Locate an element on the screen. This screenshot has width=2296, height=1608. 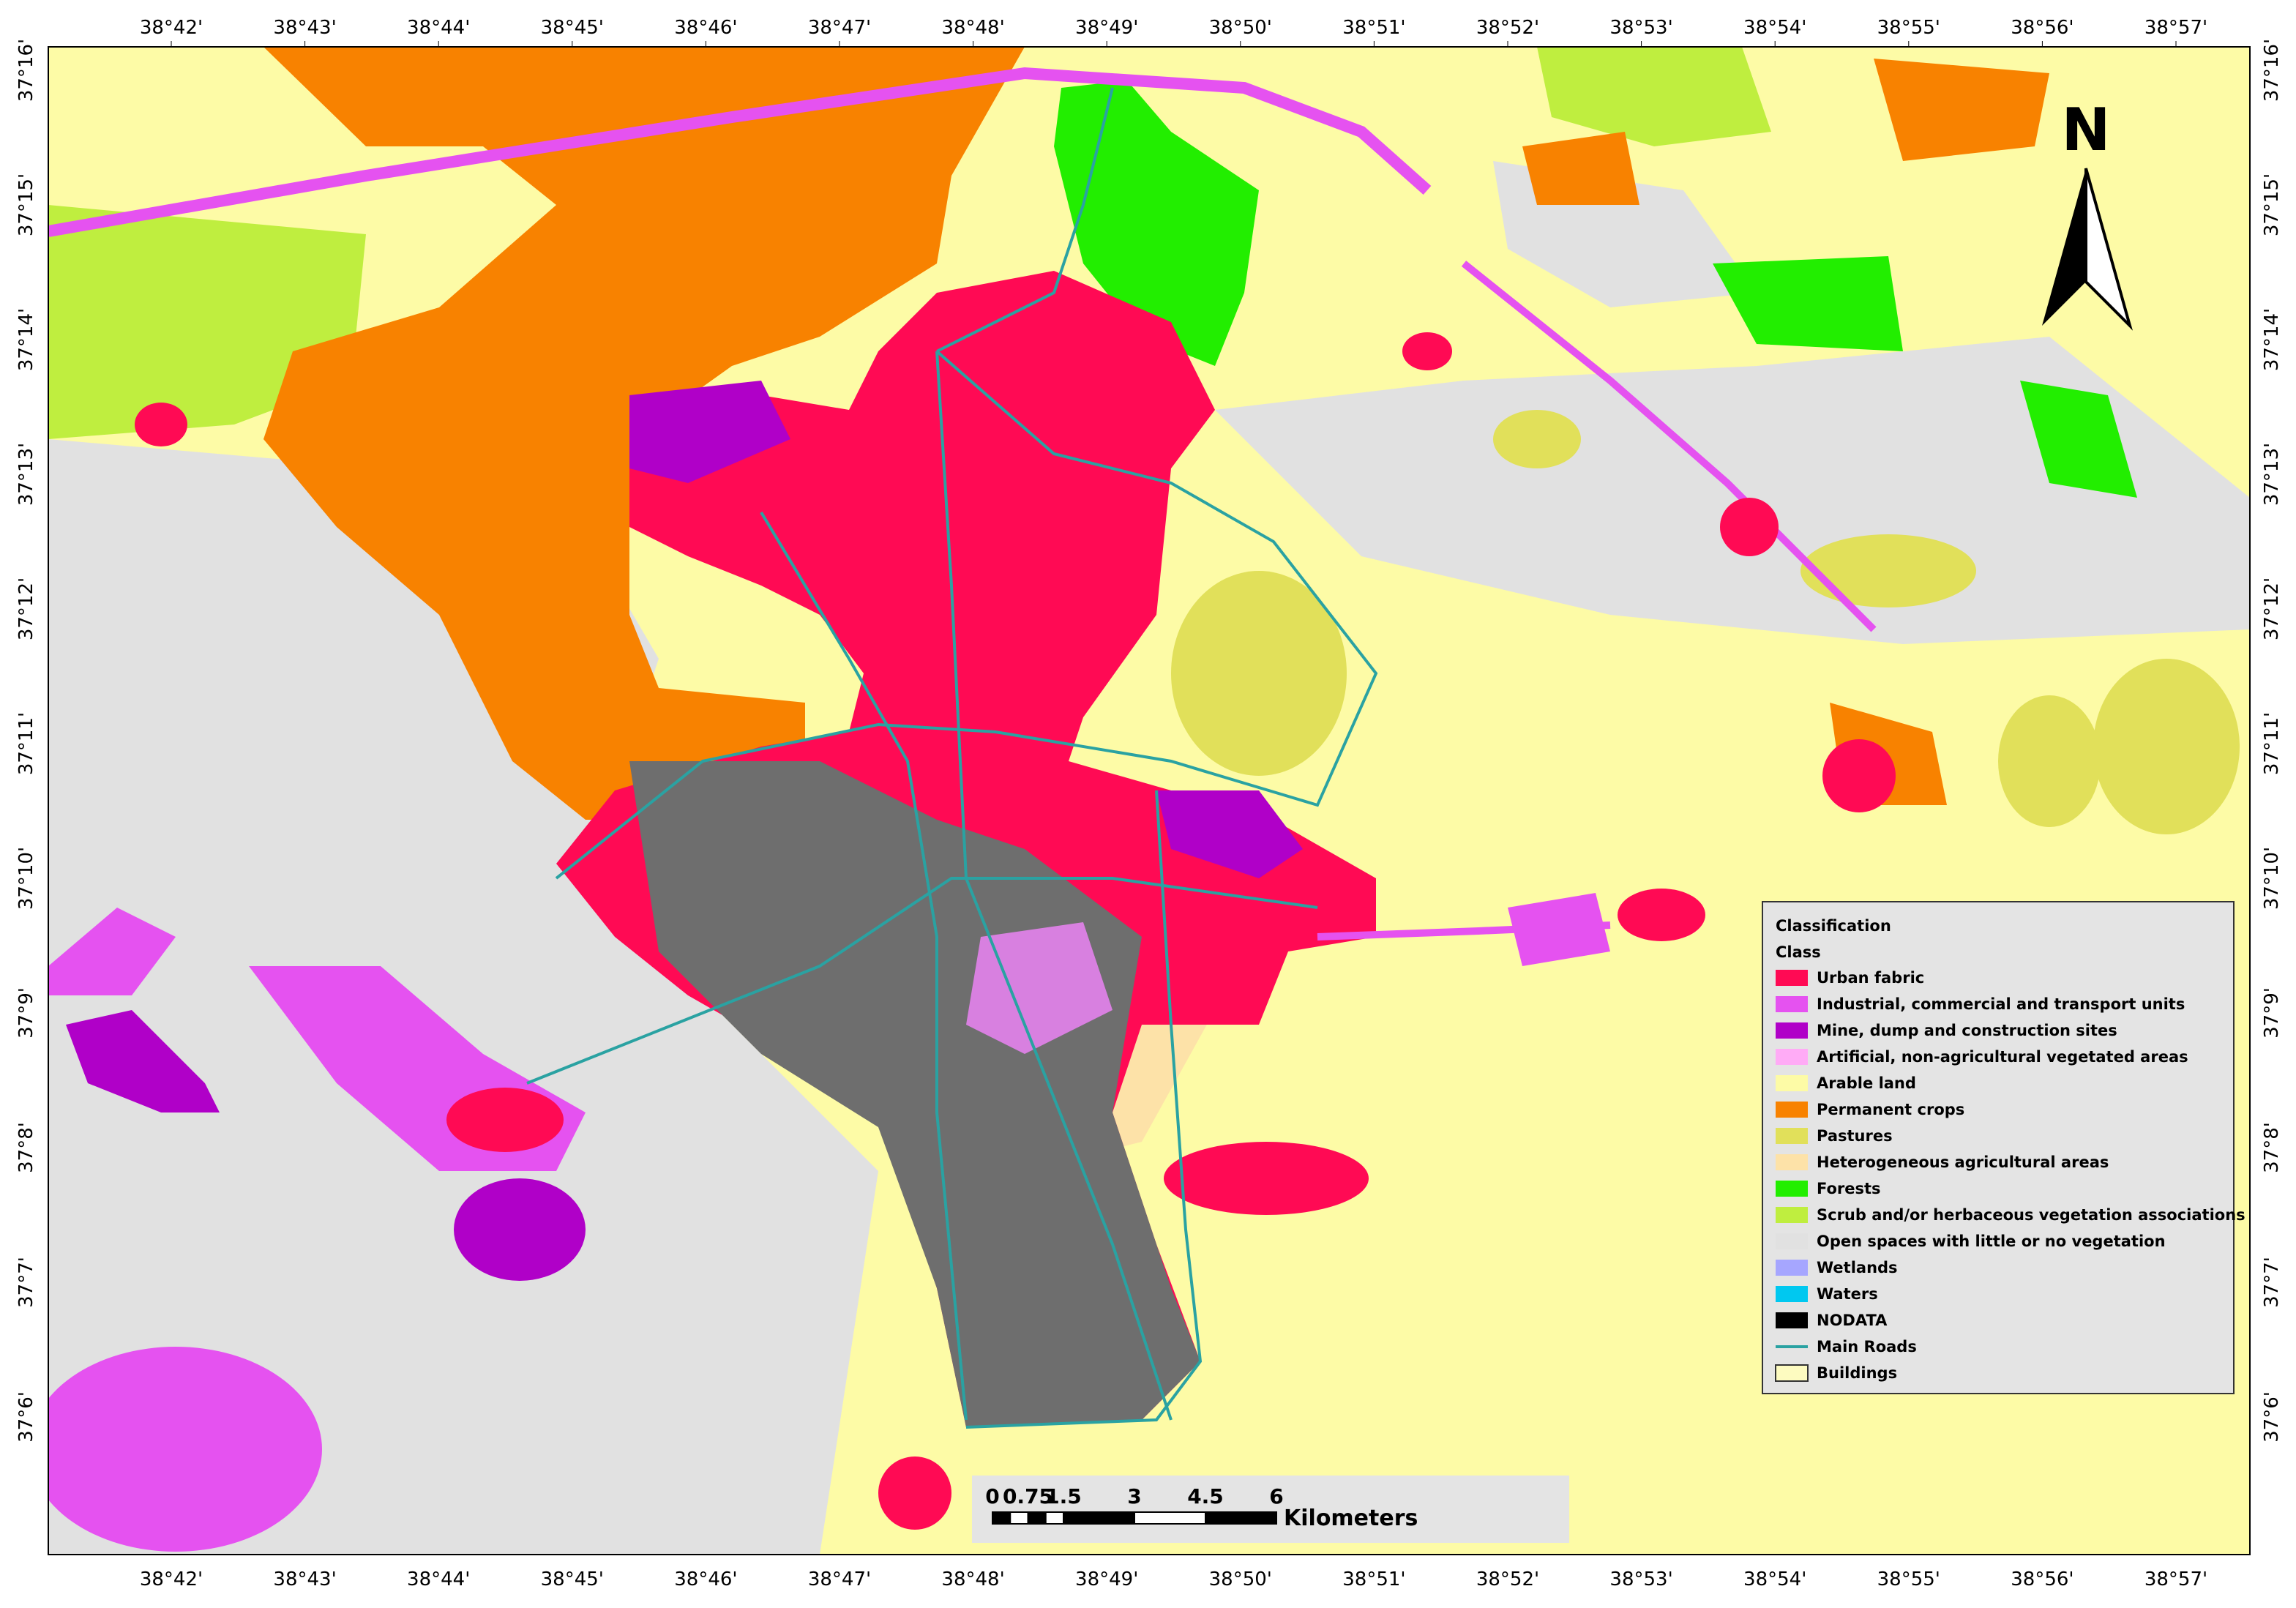
legend-label: NODATA is located at coordinates (1853, 1320).